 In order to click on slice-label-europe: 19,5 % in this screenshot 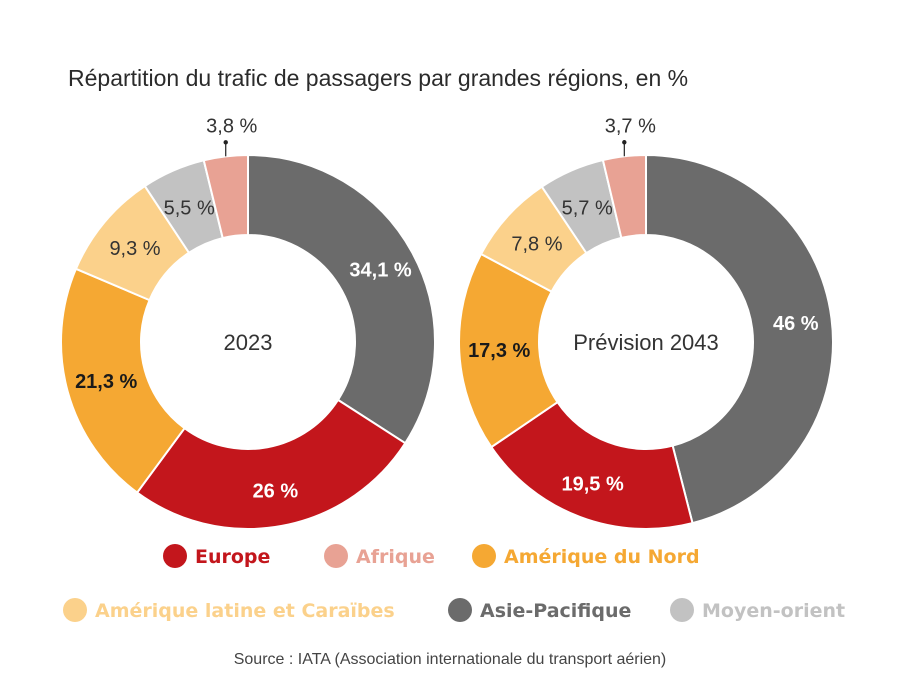, I will do `click(592, 484)`.